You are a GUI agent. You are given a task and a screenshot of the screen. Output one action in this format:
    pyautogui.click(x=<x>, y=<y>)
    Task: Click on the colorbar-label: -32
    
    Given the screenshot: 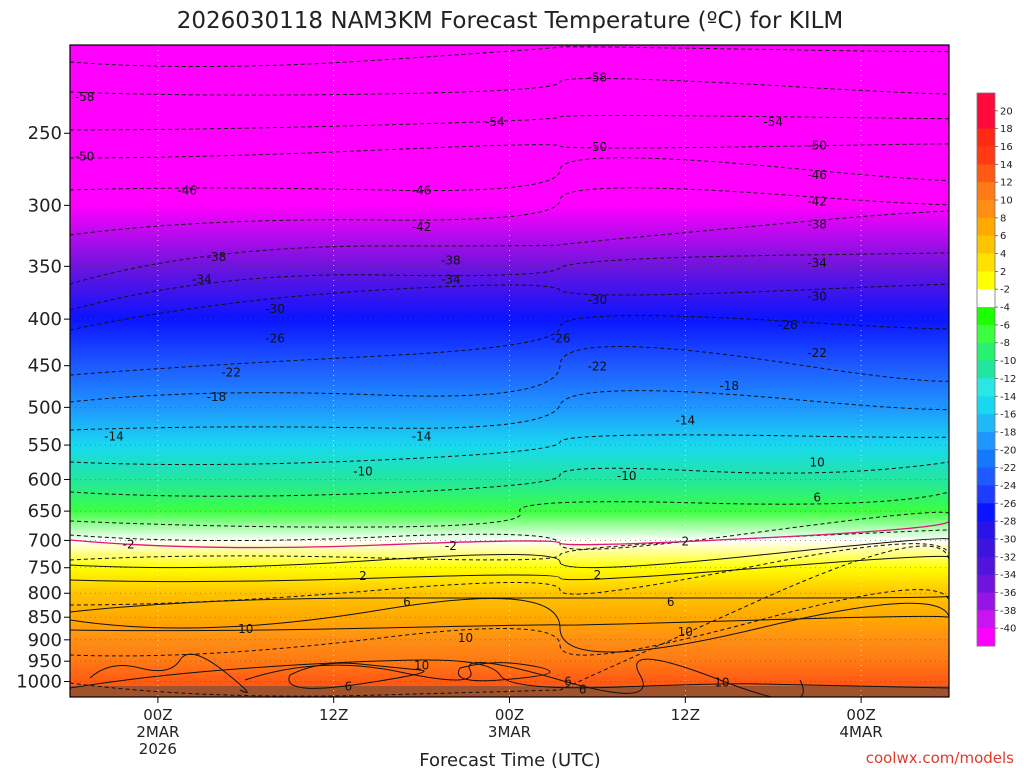 What is the action you would take?
    pyautogui.click(x=1008, y=557)
    